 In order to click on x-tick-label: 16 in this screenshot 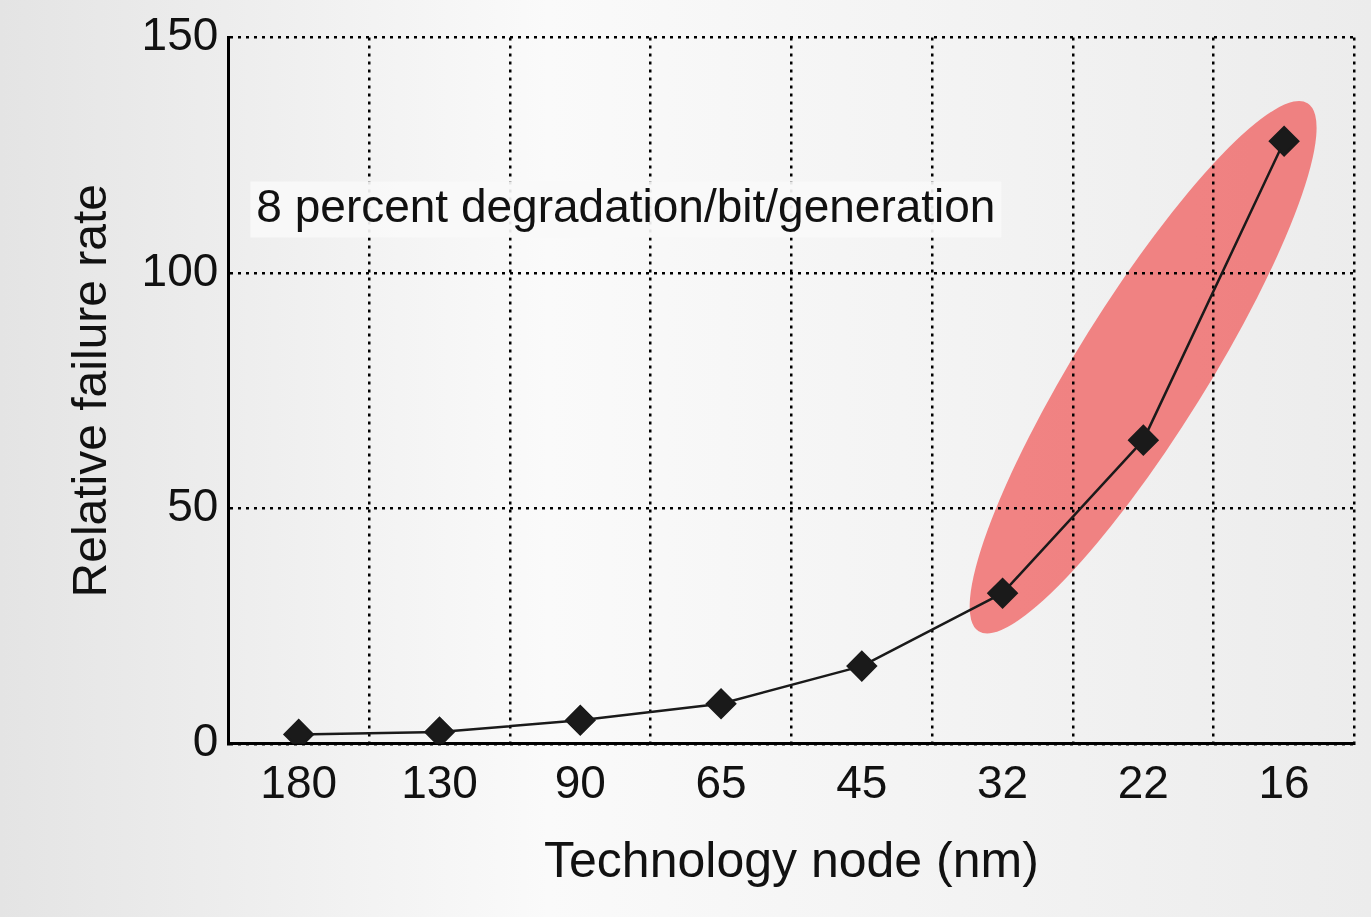, I will do `click(1284, 782)`.